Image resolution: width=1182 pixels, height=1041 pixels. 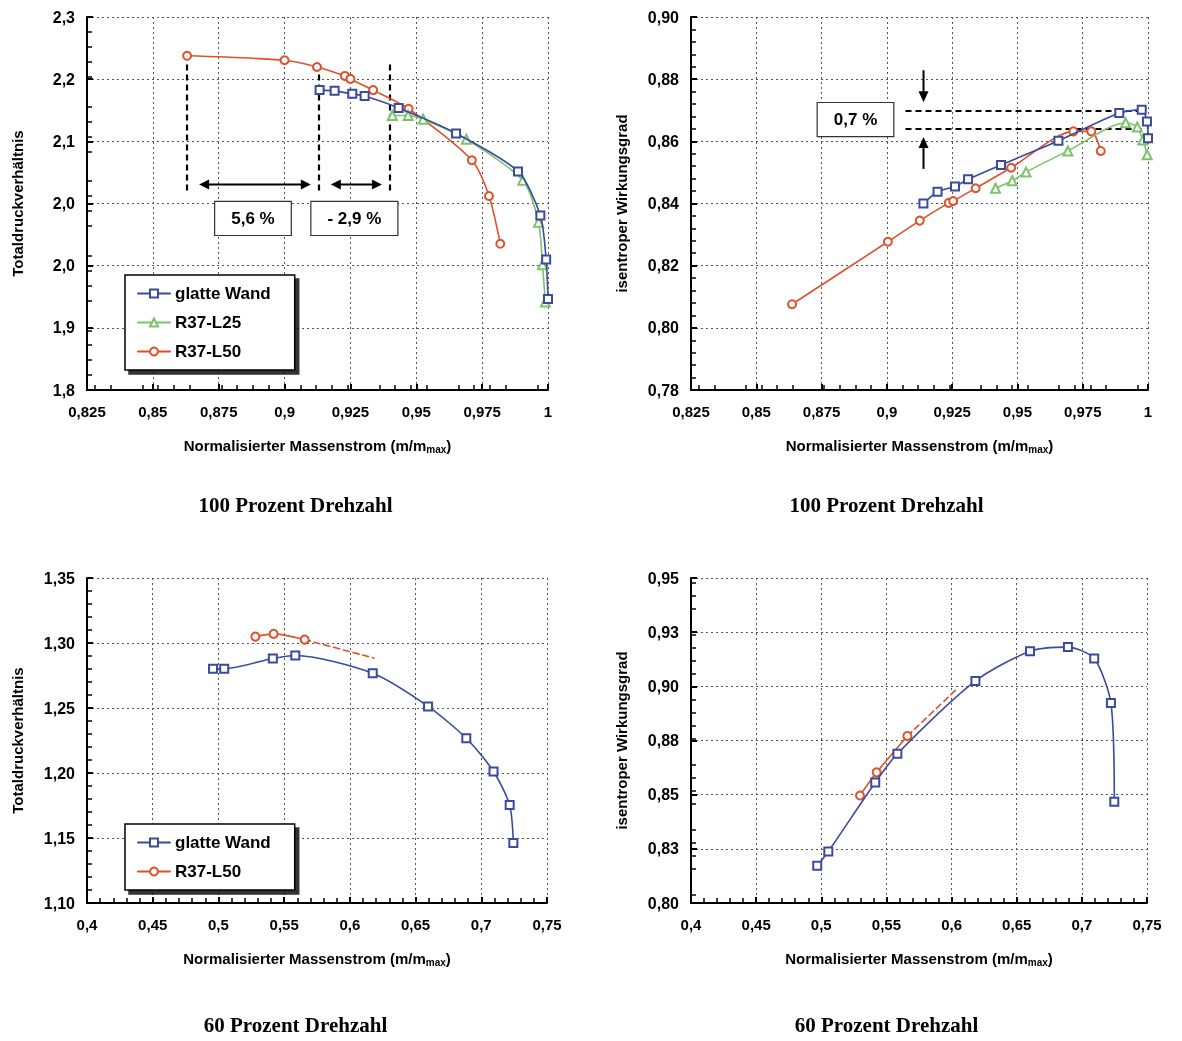 I want to click on y-tick-label: 0,93, so click(x=663, y=632).